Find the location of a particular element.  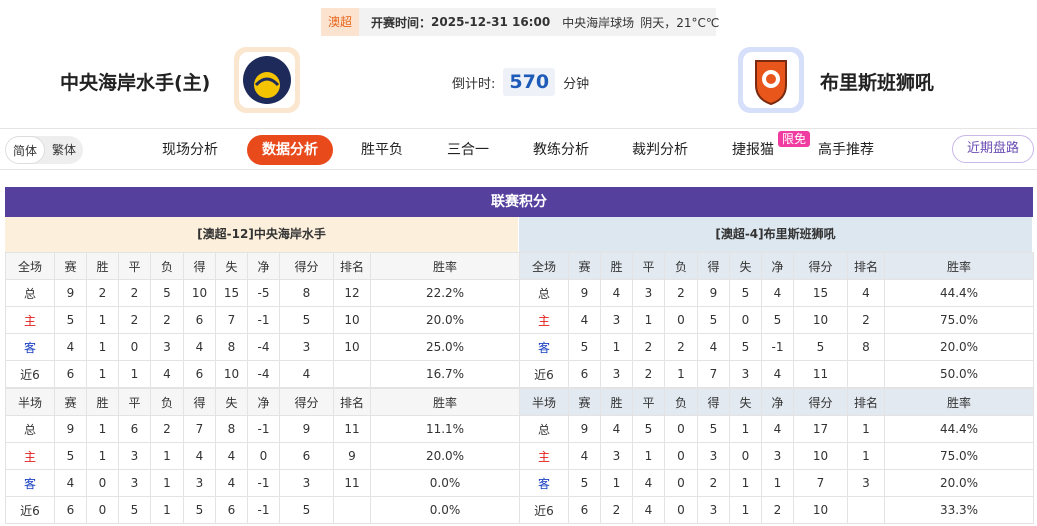

lang-option: 繁体 is located at coordinates (64, 150).